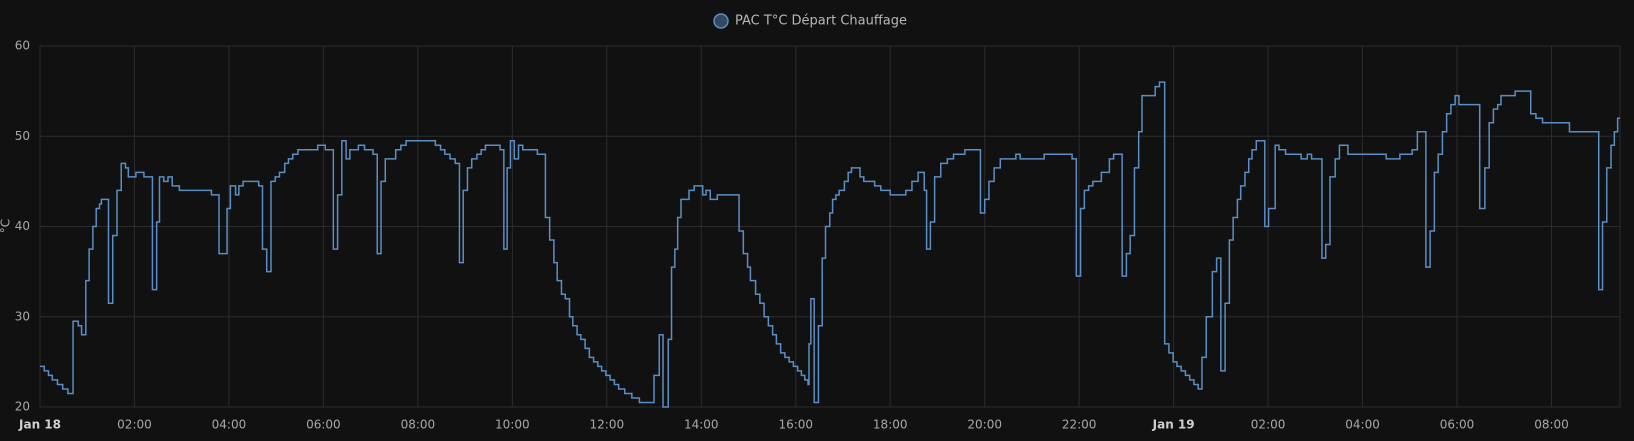 The height and width of the screenshot is (441, 1634). Describe the element at coordinates (1079, 425) in the screenshot. I see `x-tick-label: 22:00` at that location.